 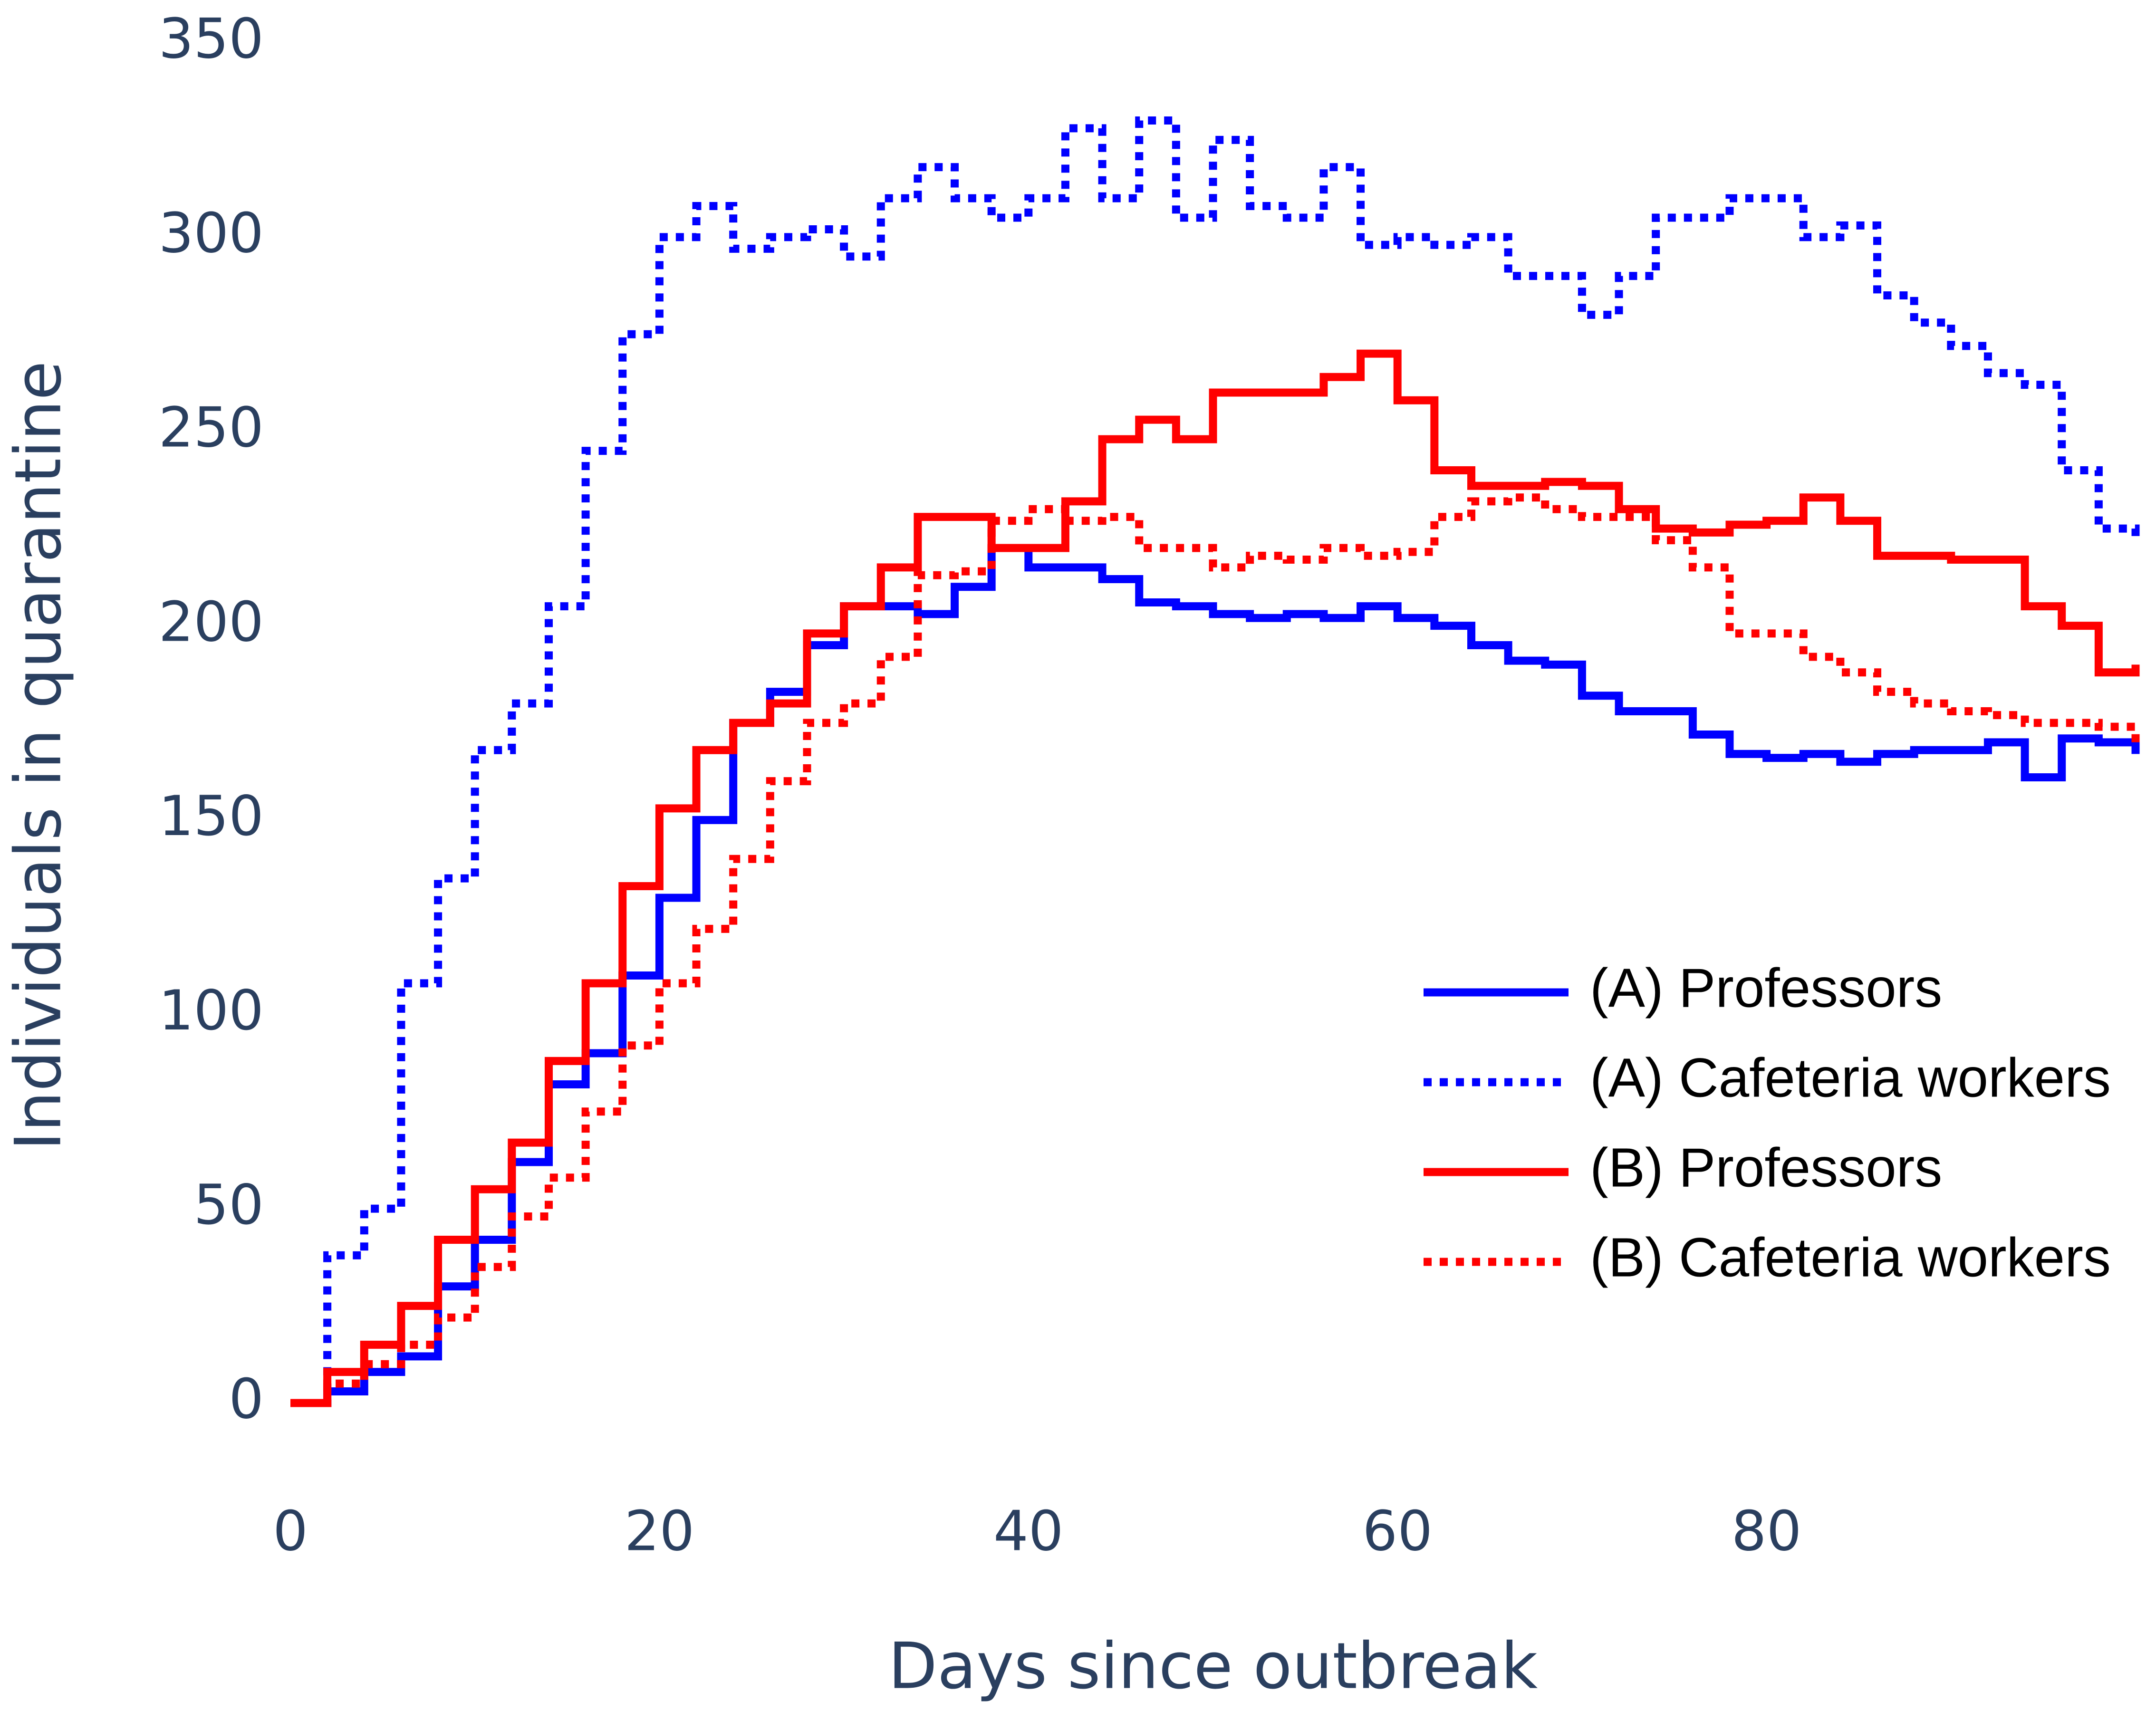 What do you see at coordinates (229, 1205) in the screenshot?
I see `y-tick-label: 50` at bounding box center [229, 1205].